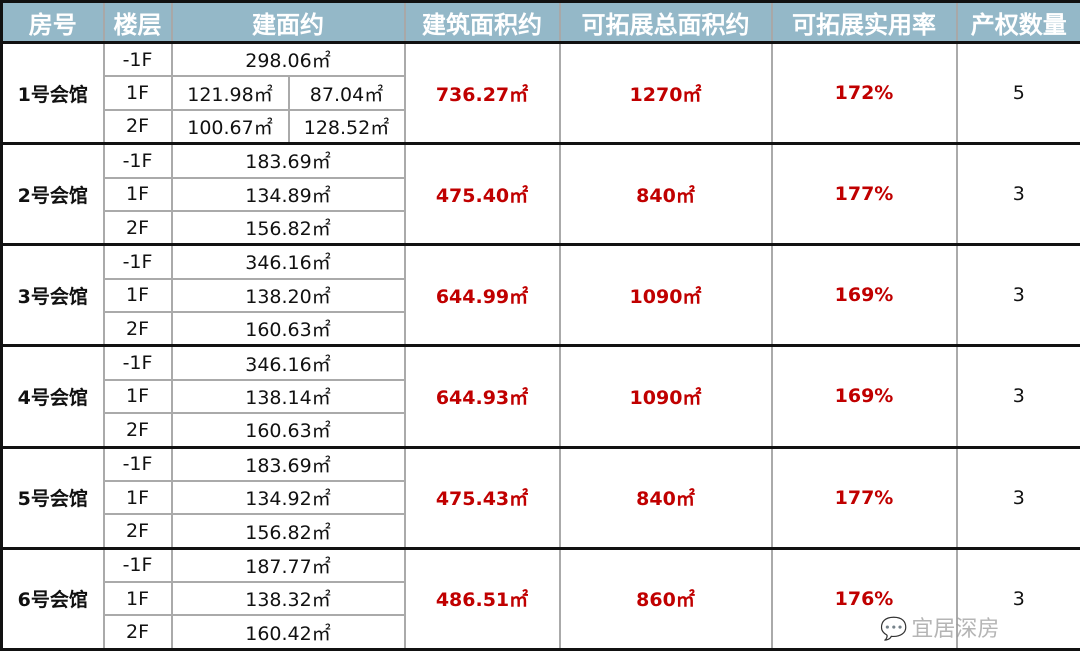  Describe the element at coordinates (230, 93) in the screenshot. I see `floor-area: 121.98㎡` at that location.